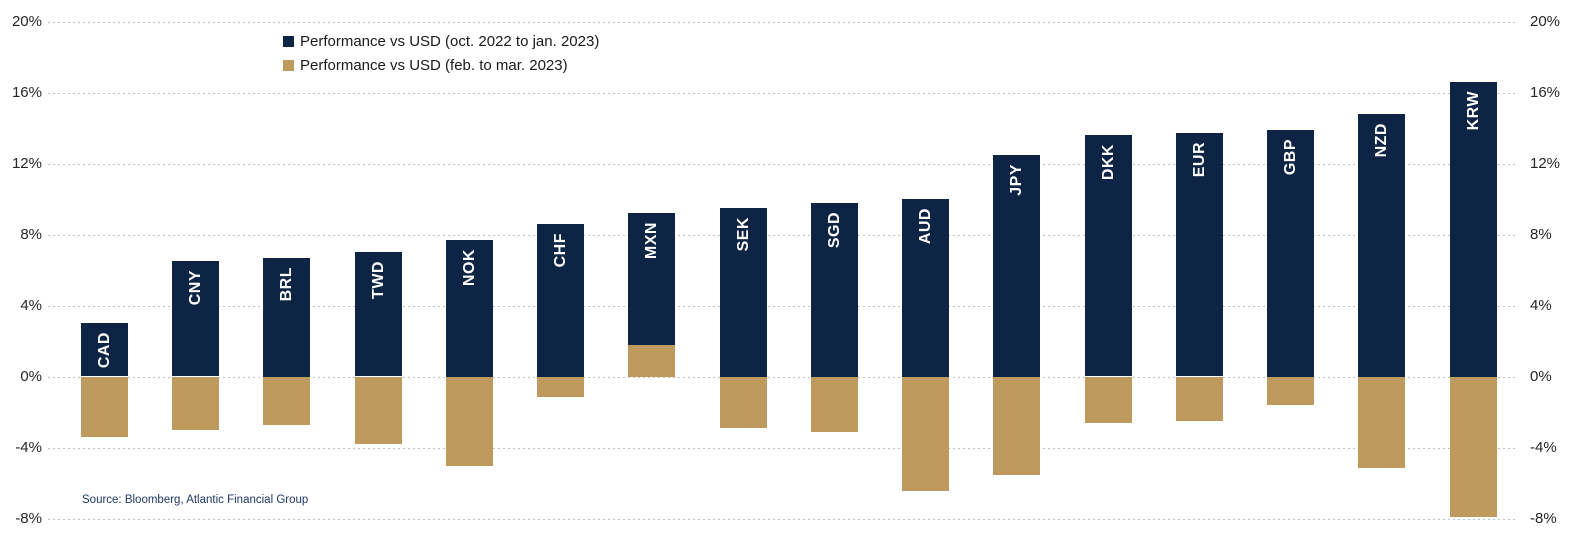  What do you see at coordinates (560, 250) in the screenshot?
I see `bar-label-chf: CHF` at bounding box center [560, 250].